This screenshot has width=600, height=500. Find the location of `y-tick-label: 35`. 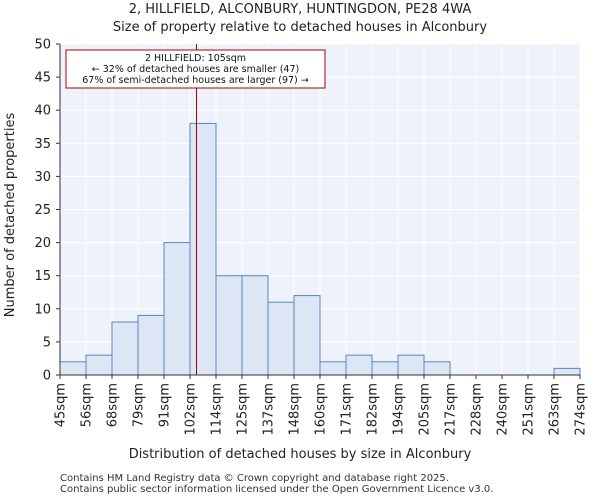

y-tick-label: 35 is located at coordinates (42, 144).